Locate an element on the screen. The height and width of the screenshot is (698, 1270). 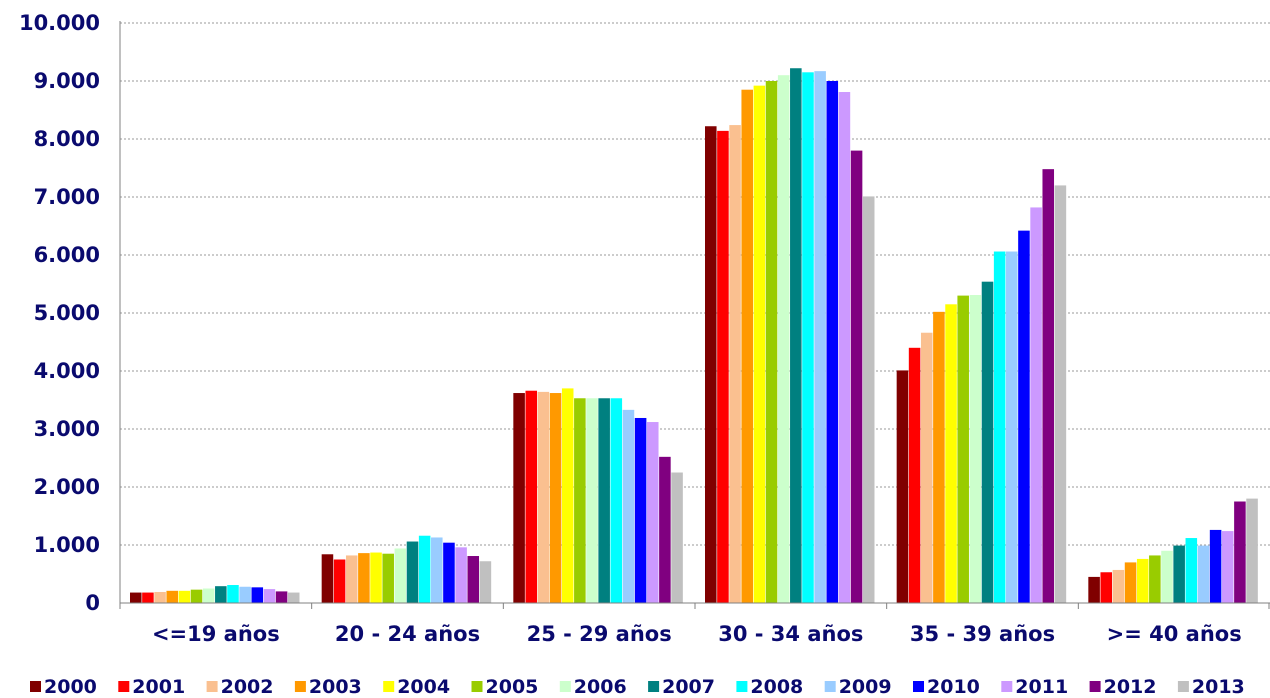
legend-label: 2013 is located at coordinates (1218, 687).